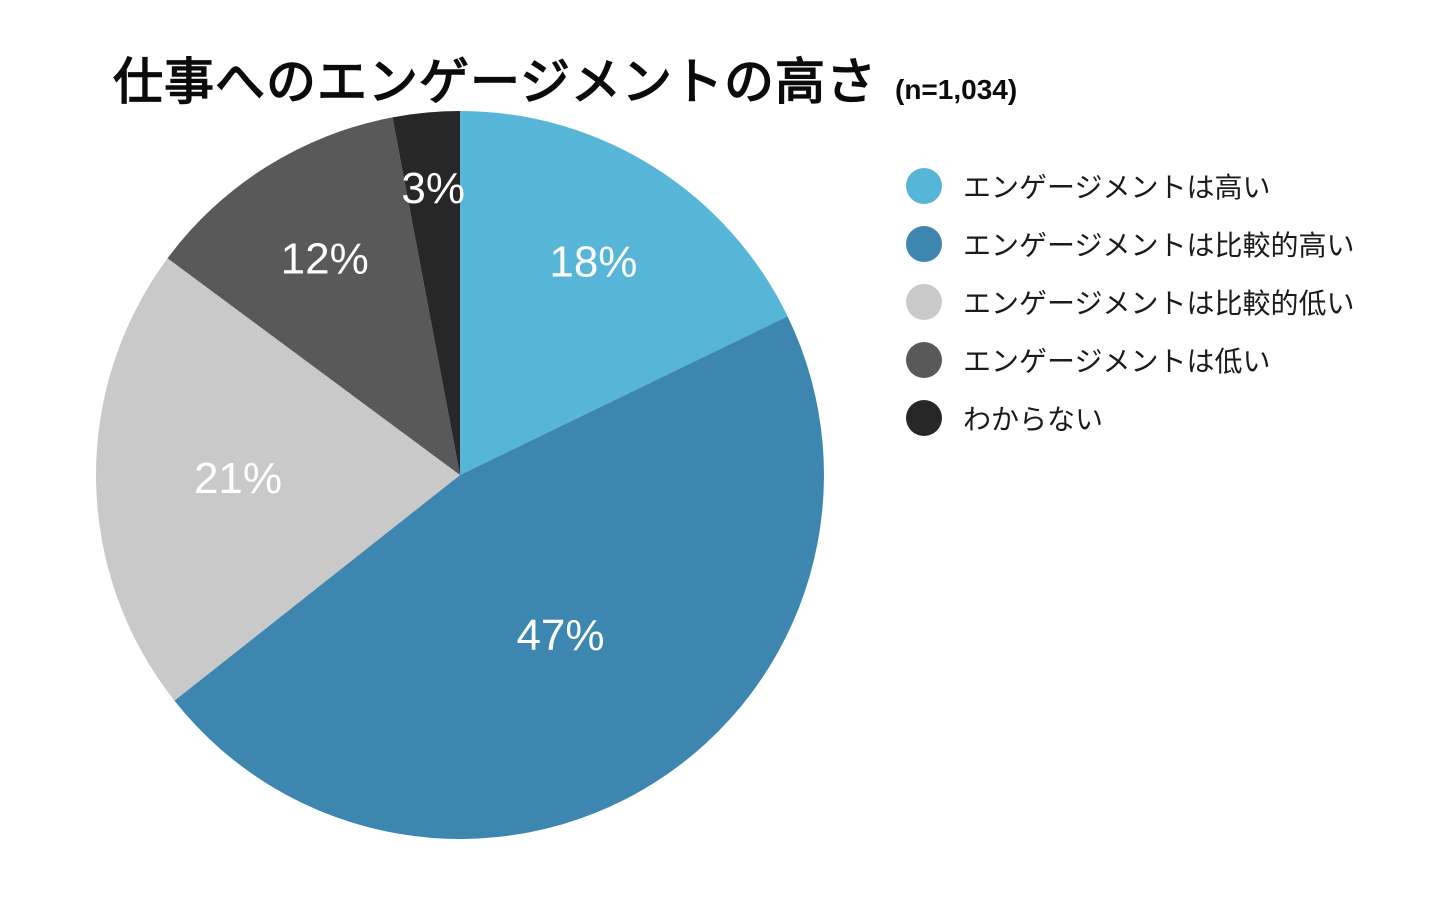 The height and width of the screenshot is (902, 1452). I want to click on slice-value-label: 47%, so click(560, 635).